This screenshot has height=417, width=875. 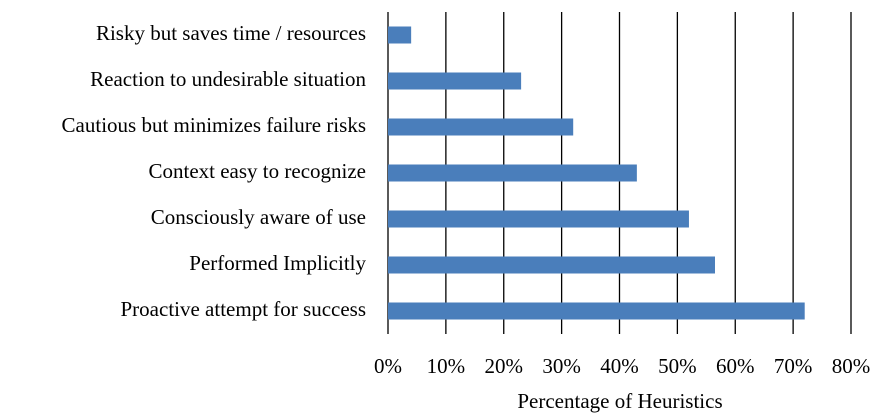 What do you see at coordinates (793, 366) in the screenshot?
I see `x-tick-label: 70%` at bounding box center [793, 366].